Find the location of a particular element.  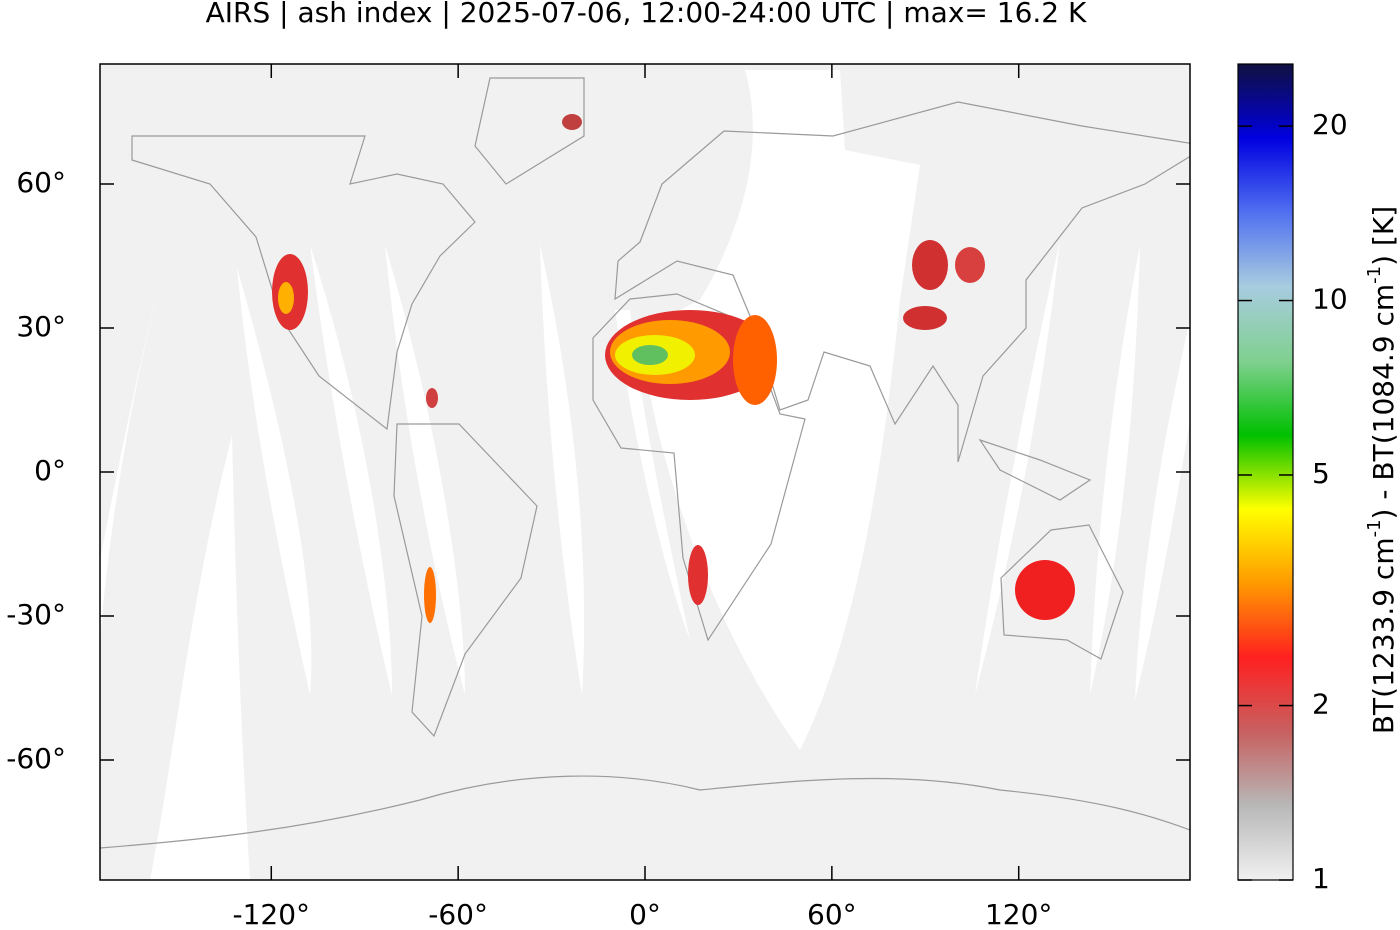

x-tick-label: 0° is located at coordinates (645, 914).